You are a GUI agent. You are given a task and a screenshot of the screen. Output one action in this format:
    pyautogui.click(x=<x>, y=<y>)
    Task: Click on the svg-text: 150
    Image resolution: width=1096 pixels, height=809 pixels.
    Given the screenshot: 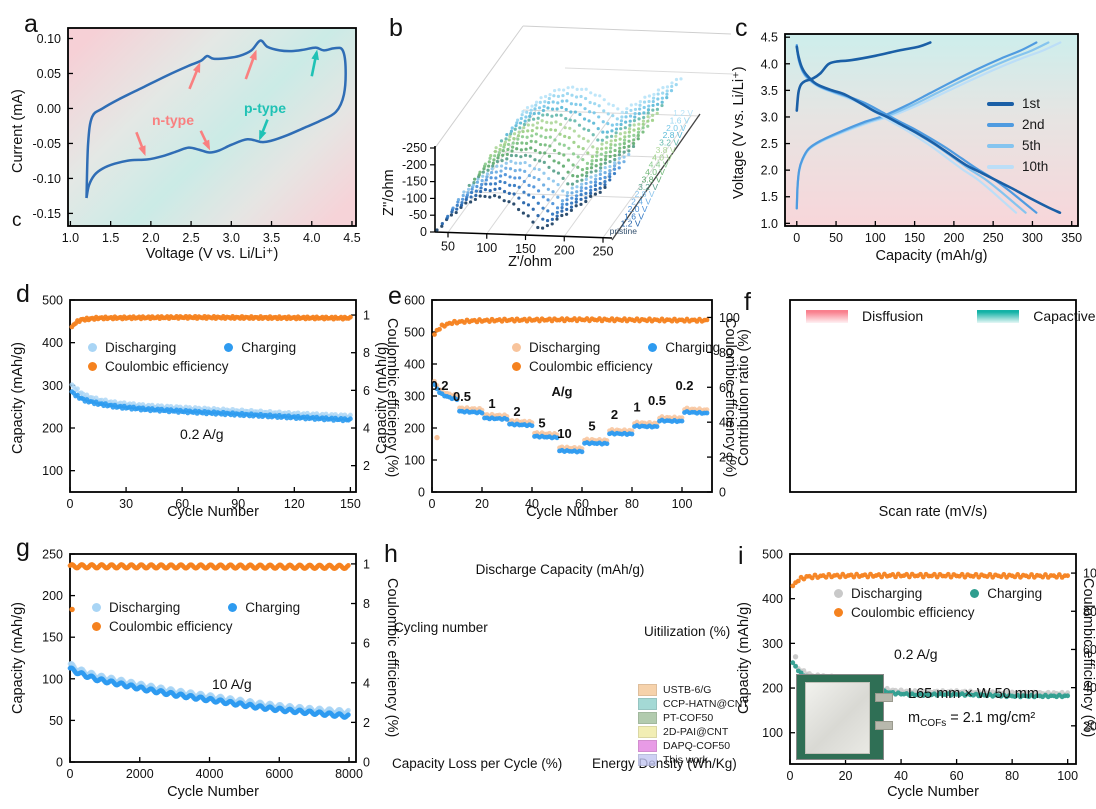 What is the action you would take?
    pyautogui.click(x=52, y=638)
    